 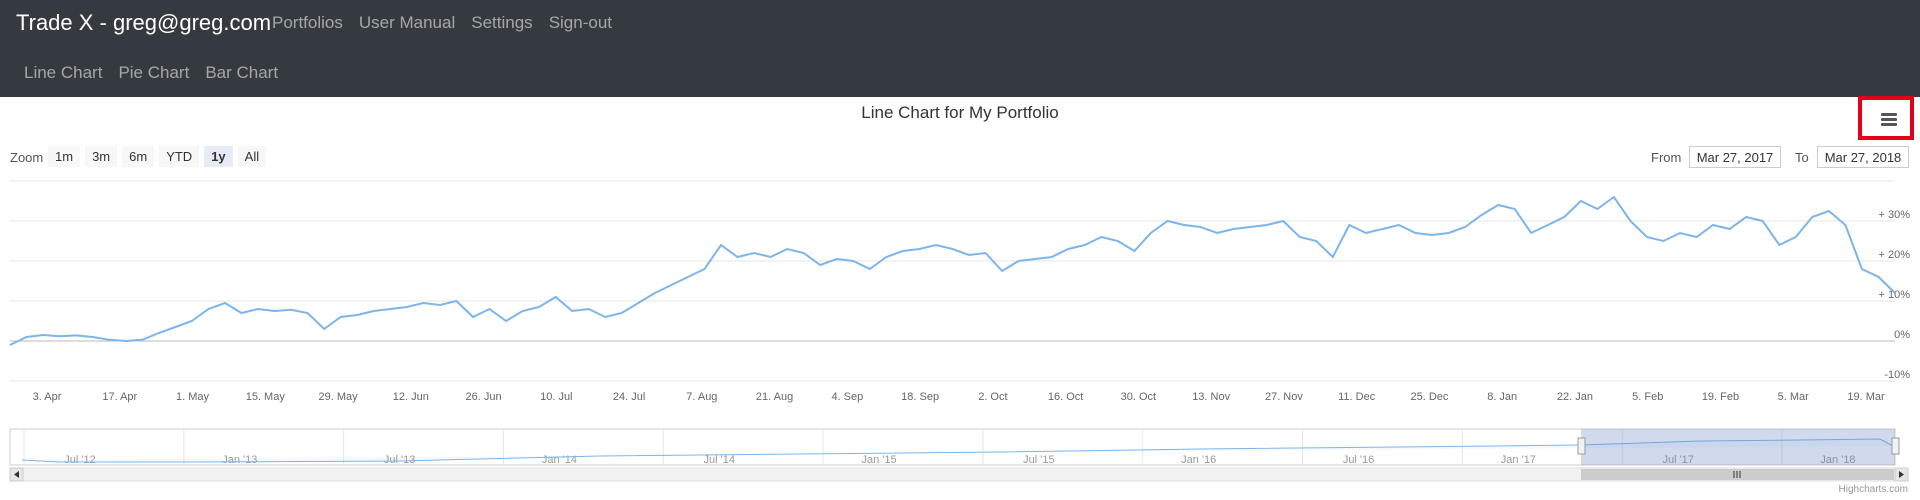 I want to click on brand-title: Trade X - greg@greg.com, so click(x=144, y=22).